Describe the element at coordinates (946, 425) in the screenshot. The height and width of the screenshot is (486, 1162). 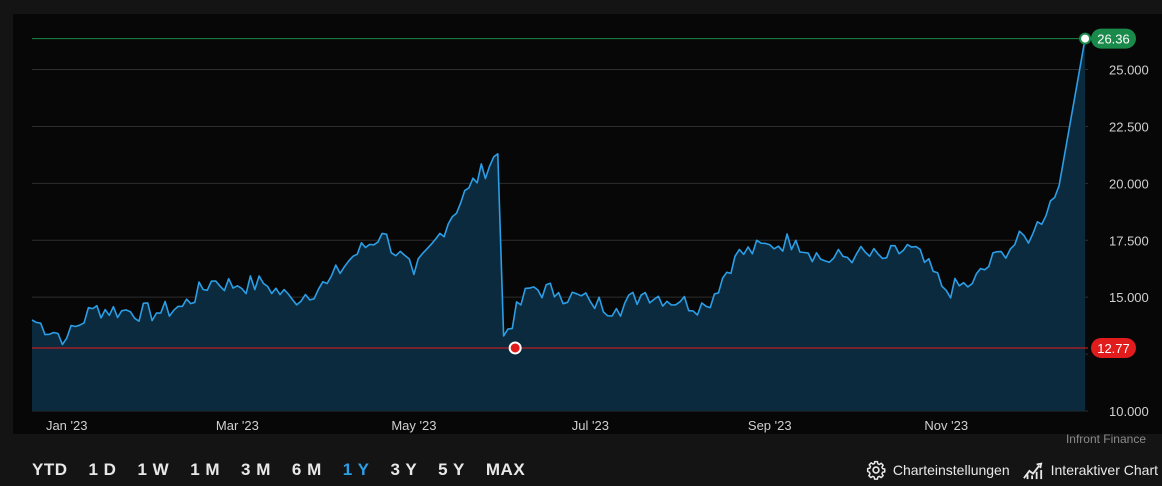
I see `x-tick-label: Nov '23` at that location.